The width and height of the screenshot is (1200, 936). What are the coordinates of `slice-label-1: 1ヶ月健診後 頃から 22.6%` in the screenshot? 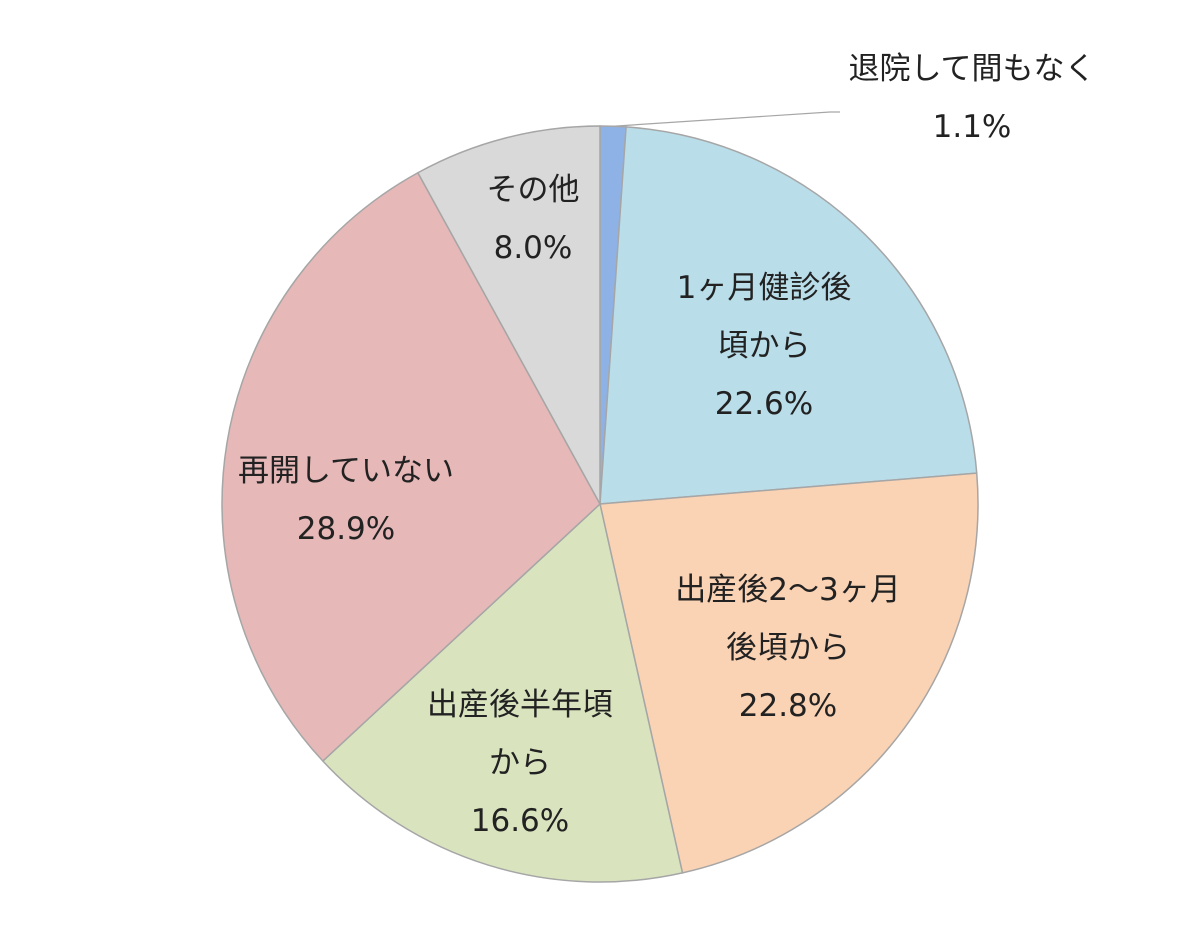 It's located at (764, 346).